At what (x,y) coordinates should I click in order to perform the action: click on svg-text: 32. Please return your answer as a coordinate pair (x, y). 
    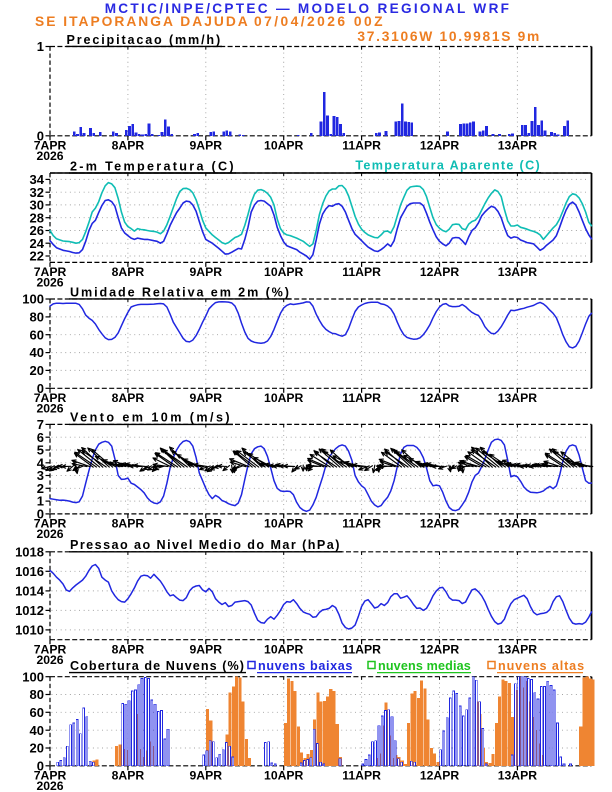
    Looking at the image, I should click on (37, 192).